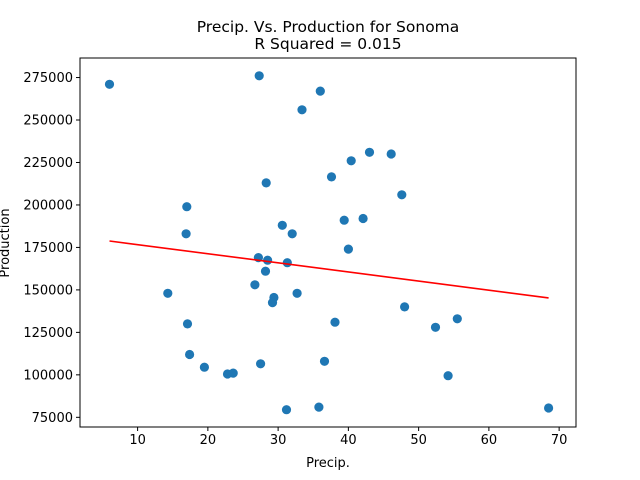  I want to click on x-tick-label: 10, so click(137, 440).